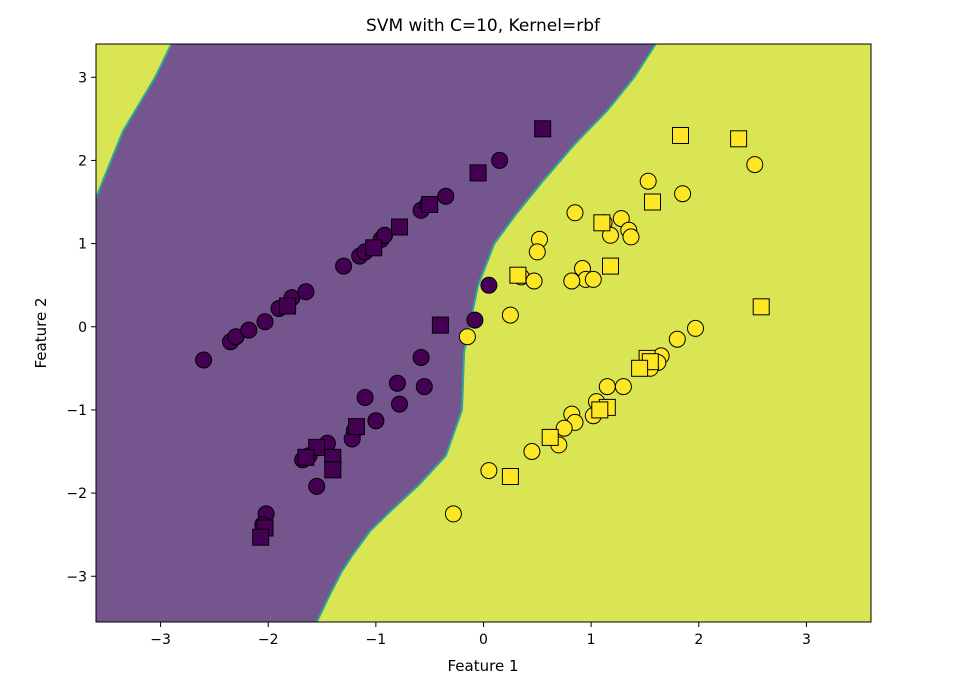 This screenshot has width=965, height=679. I want to click on y-tick-label: 0, so click(82, 328).